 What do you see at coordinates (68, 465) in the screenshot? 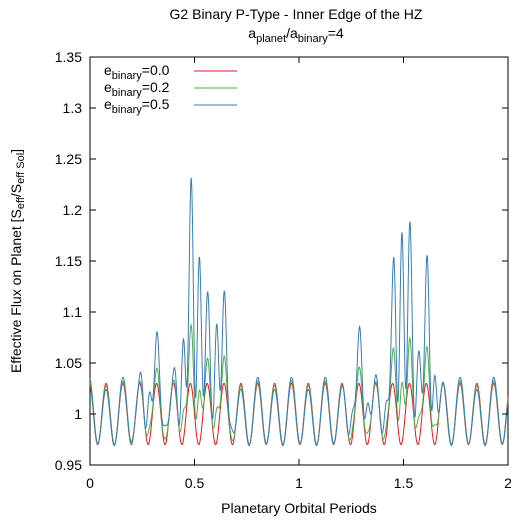
I see `y-tick-label: 0.95` at bounding box center [68, 465].